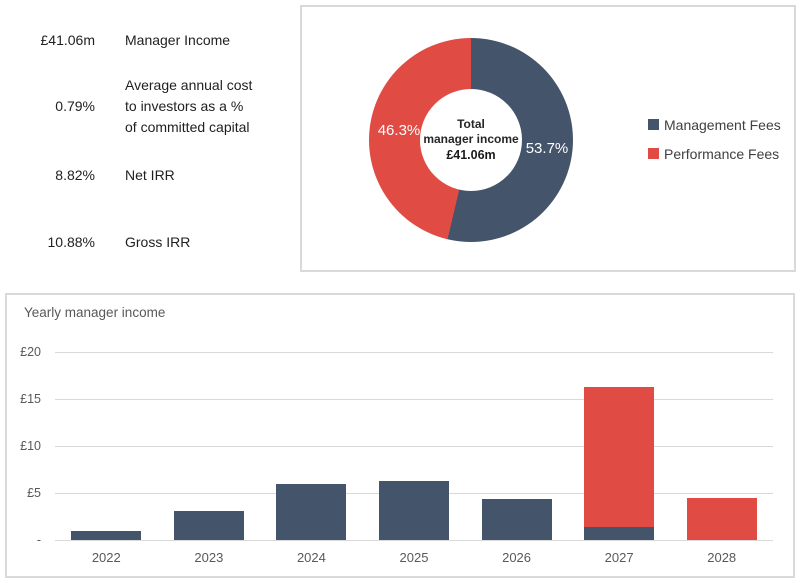 The height and width of the screenshot is (583, 800). What do you see at coordinates (722, 154) in the screenshot?
I see `legend-label: Performance Fees` at bounding box center [722, 154].